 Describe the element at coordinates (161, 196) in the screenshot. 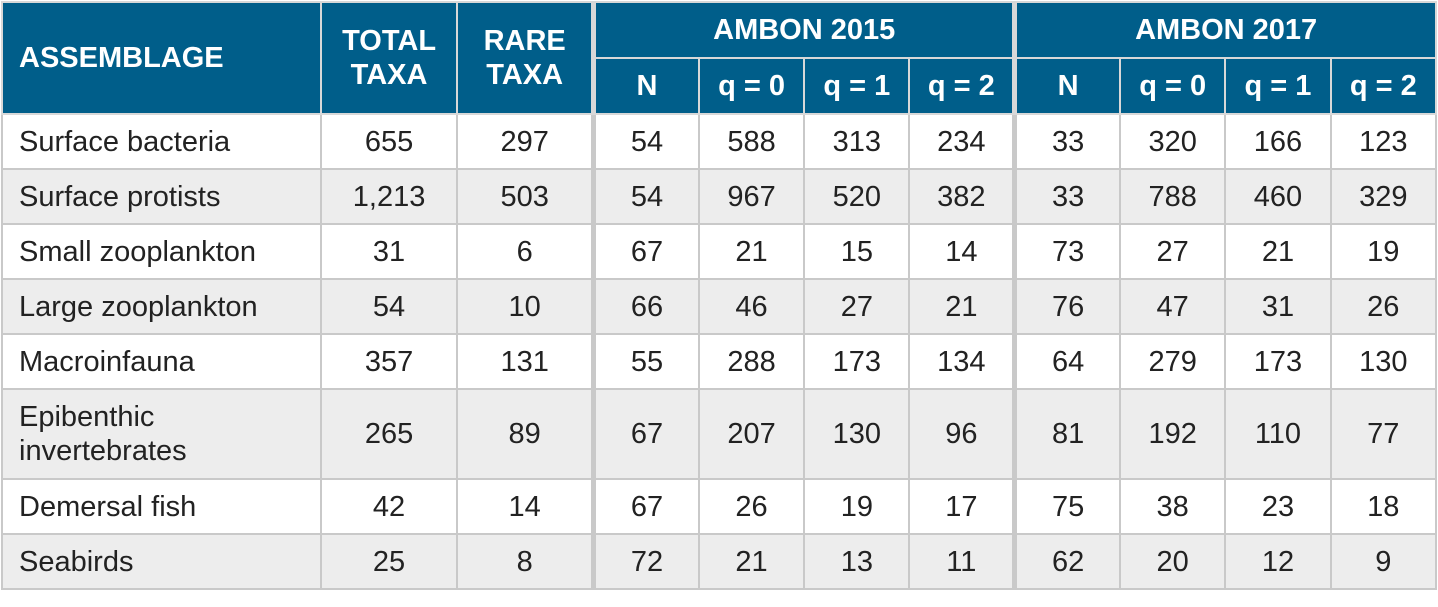

I see `cell-assemblage: Surface protists` at that location.